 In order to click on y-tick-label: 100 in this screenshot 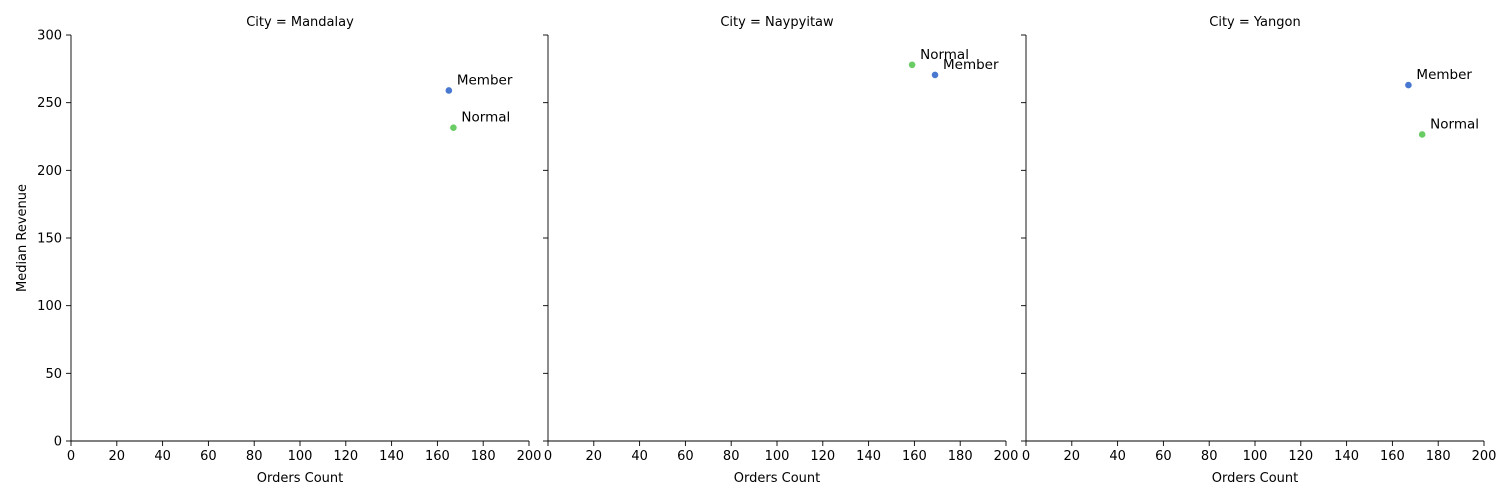, I will do `click(49, 306)`.